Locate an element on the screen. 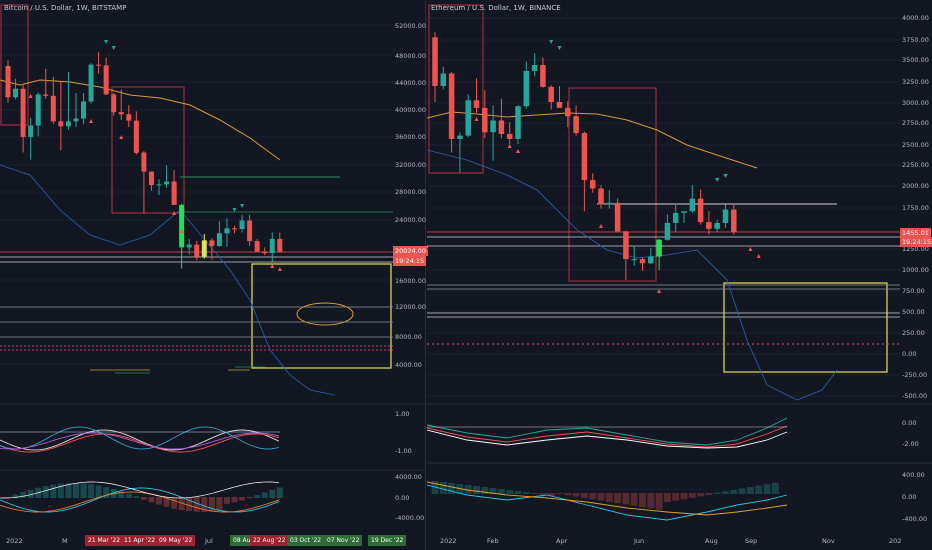 The image size is (932, 550). osc-tick: 0.00 is located at coordinates (909, 423).